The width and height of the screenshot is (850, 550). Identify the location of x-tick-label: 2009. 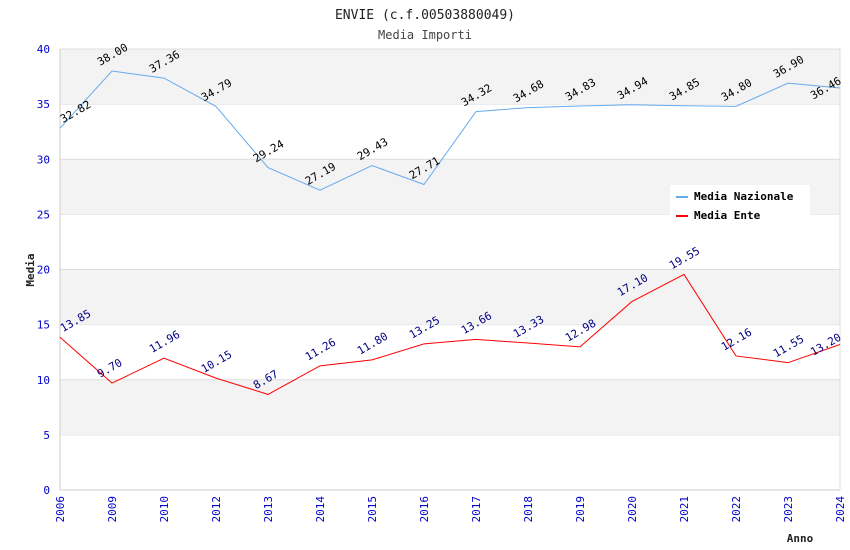
(112, 509).